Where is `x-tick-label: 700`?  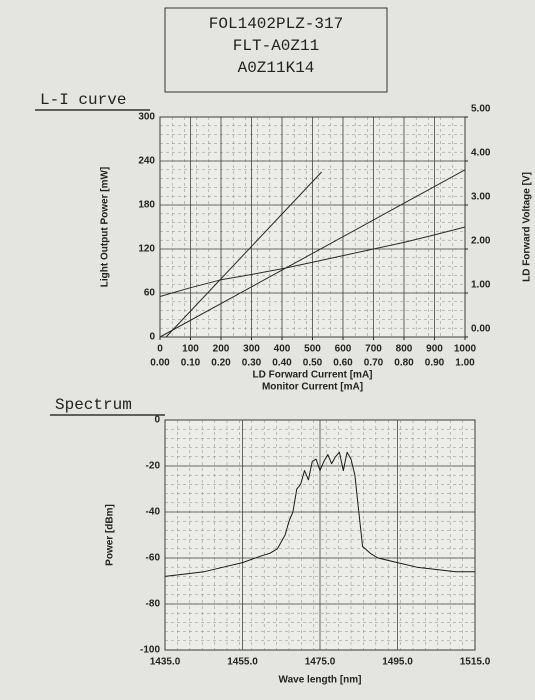 x-tick-label: 700 is located at coordinates (373, 349).